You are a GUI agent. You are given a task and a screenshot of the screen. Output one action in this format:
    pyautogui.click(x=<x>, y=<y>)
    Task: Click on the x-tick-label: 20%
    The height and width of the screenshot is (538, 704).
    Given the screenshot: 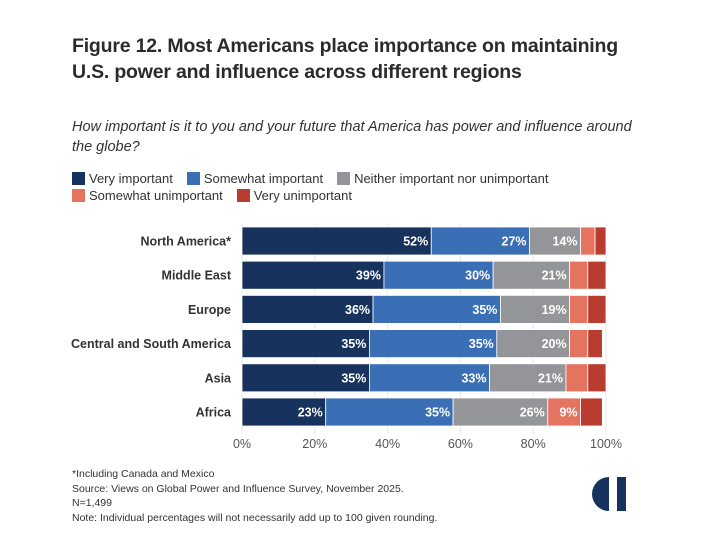 What is the action you would take?
    pyautogui.click(x=314, y=444)
    